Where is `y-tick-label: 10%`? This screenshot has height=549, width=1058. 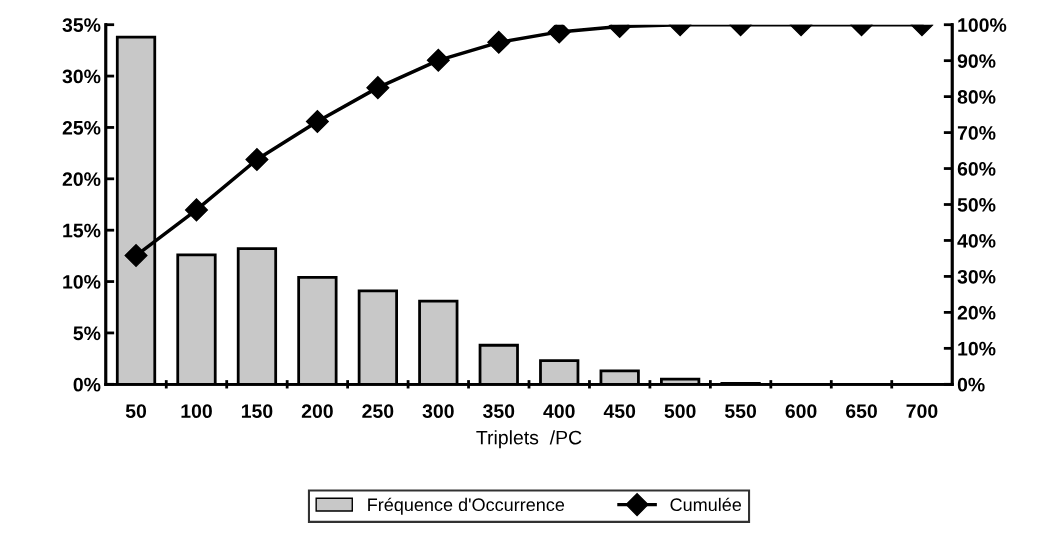
y-tick-label: 10% is located at coordinates (82, 282).